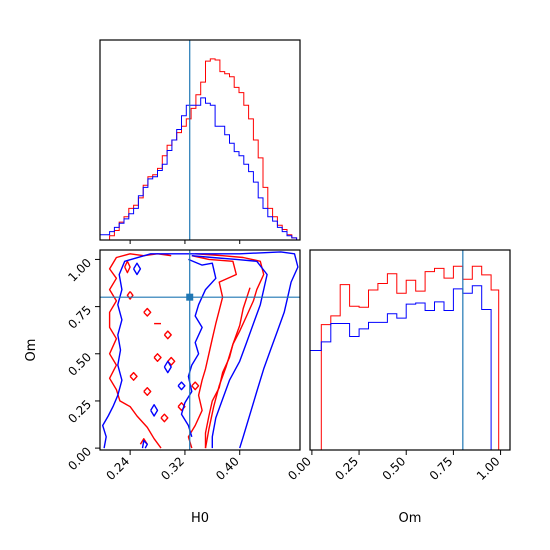 This screenshot has width=550, height=550. What do you see at coordinates (79, 364) in the screenshot?
I see `y-tick-label-om: 0.50` at bounding box center [79, 364].